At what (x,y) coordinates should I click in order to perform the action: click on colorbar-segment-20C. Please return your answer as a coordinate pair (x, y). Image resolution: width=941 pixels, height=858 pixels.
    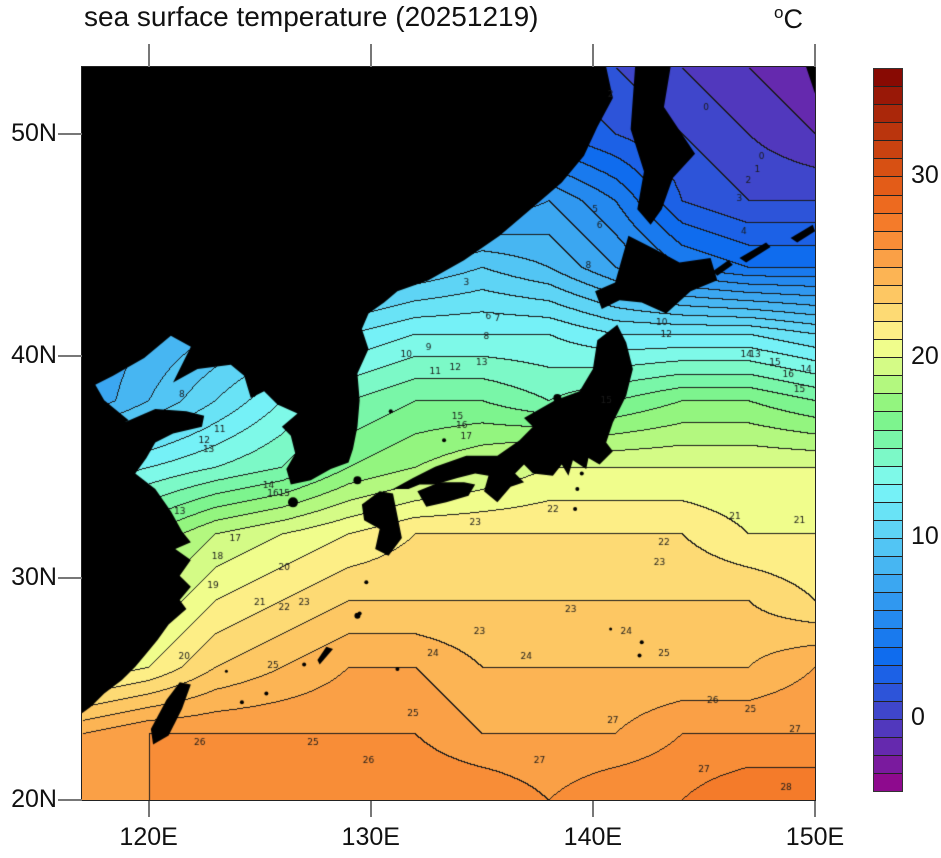
    Looking at the image, I should click on (888, 348).